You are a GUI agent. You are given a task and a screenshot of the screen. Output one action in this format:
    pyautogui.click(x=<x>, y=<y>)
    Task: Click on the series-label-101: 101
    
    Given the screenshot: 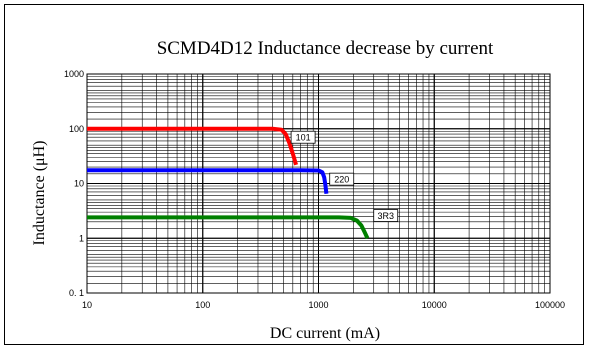 What is the action you would take?
    pyautogui.click(x=303, y=137)
    